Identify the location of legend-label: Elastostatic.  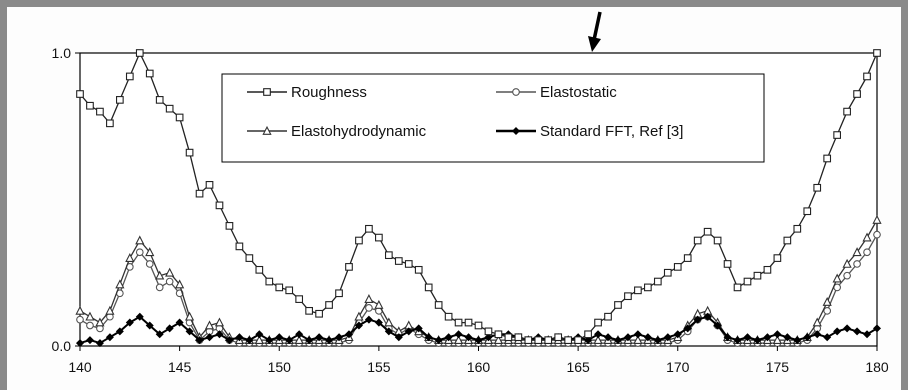
(578, 92).